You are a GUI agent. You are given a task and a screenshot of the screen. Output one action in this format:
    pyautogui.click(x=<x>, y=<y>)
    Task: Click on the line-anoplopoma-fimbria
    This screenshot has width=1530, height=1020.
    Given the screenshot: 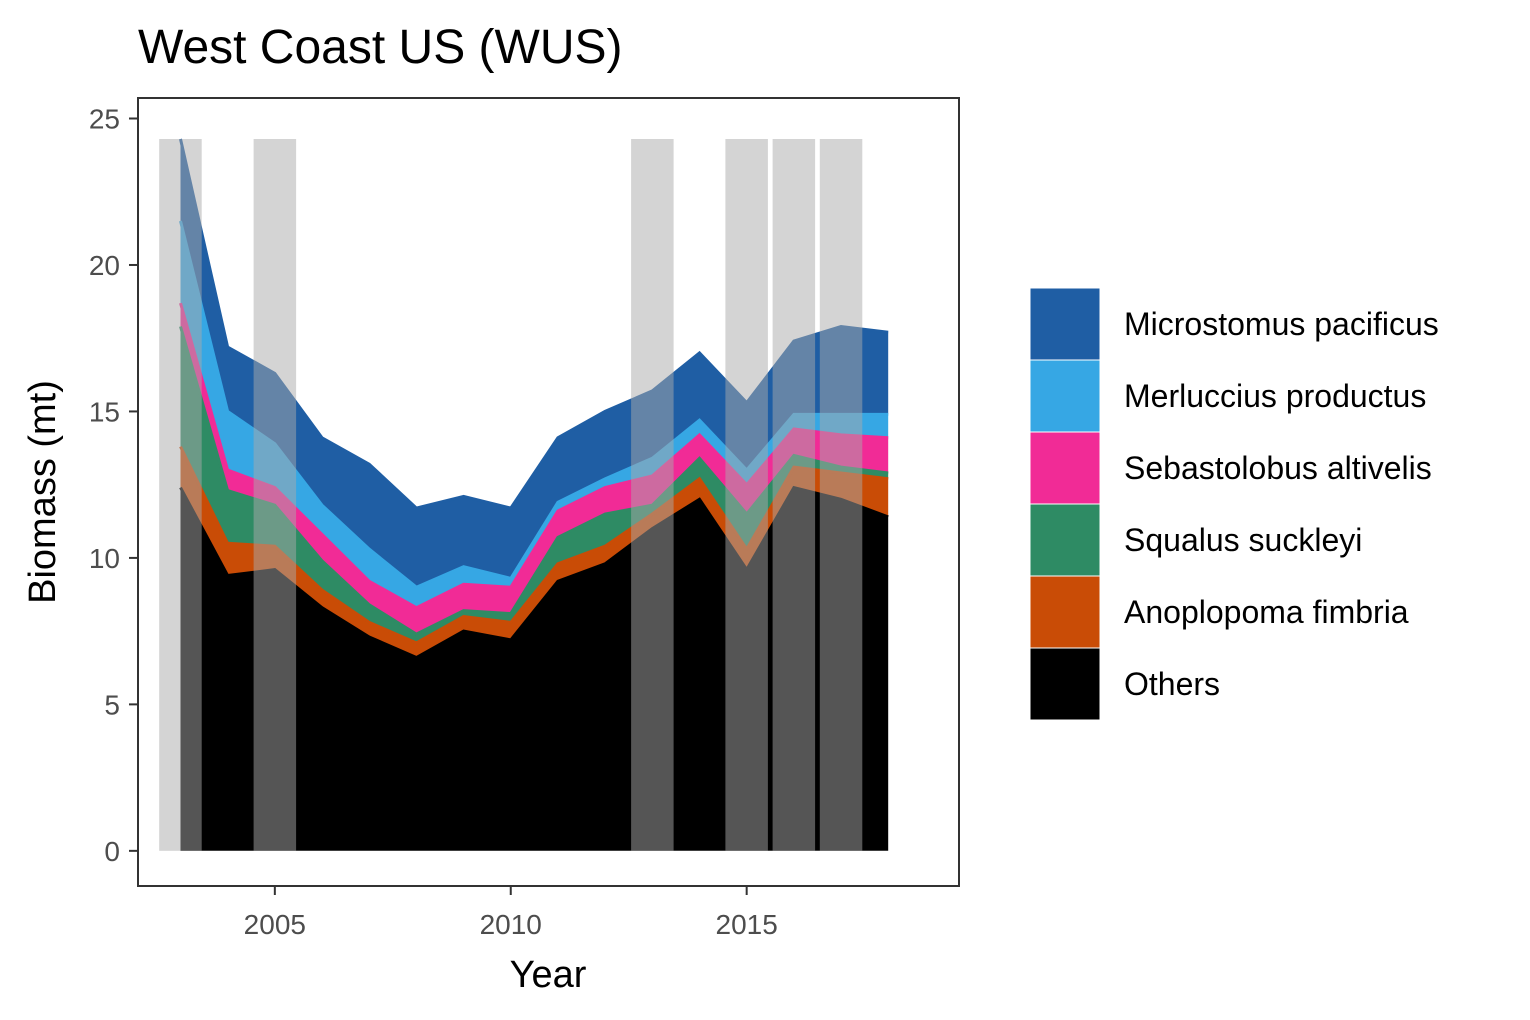 What is the action you would take?
    pyautogui.click(x=534, y=545)
    